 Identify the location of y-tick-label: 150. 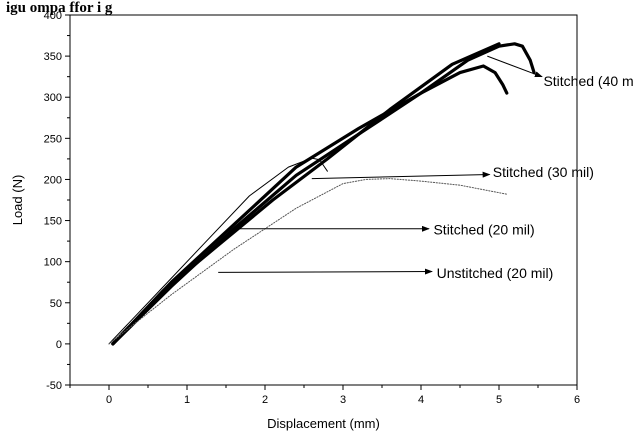
(53, 222).